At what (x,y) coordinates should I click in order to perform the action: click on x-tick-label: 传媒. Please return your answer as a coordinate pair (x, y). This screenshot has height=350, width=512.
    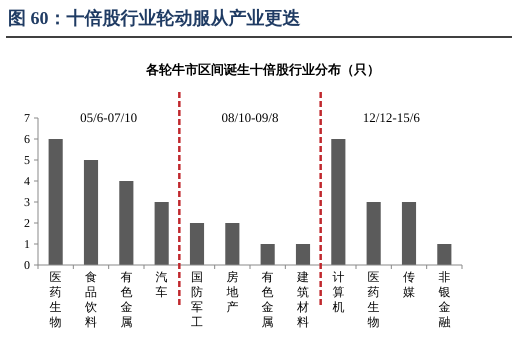
    Looking at the image, I should click on (409, 284).